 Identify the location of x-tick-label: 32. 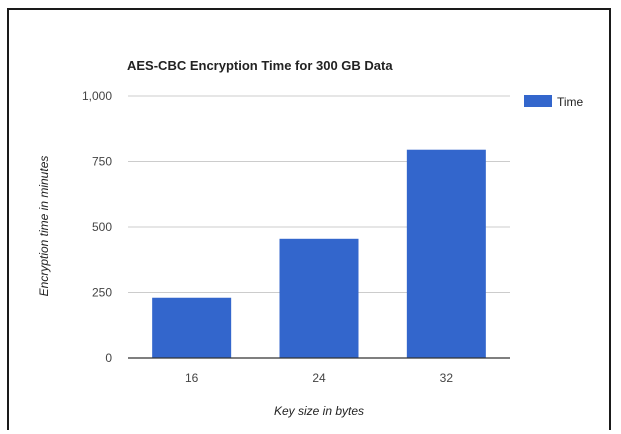
(447, 378).